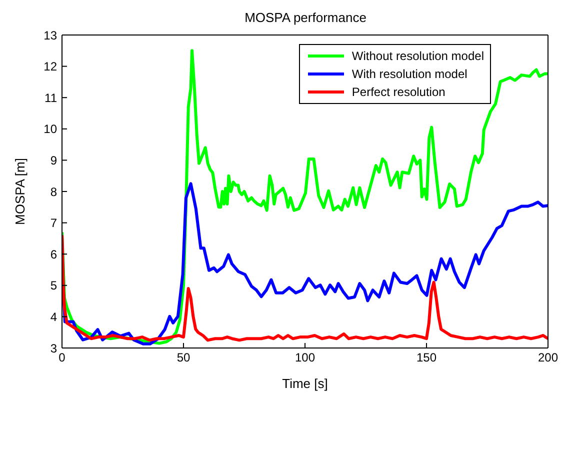 Image resolution: width=569 pixels, height=472 pixels. I want to click on legend-label: With resolution model, so click(410, 74).